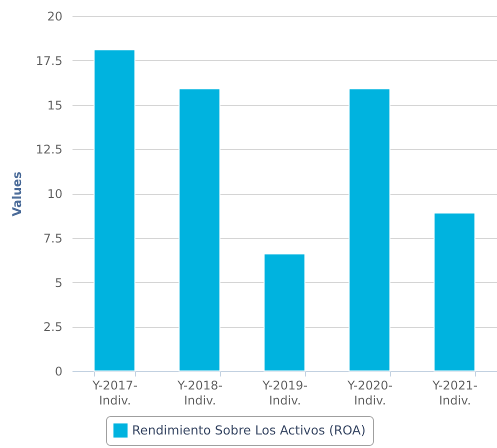  Describe the element at coordinates (17, 194) in the screenshot. I see `y-axis-title: Values` at that location.